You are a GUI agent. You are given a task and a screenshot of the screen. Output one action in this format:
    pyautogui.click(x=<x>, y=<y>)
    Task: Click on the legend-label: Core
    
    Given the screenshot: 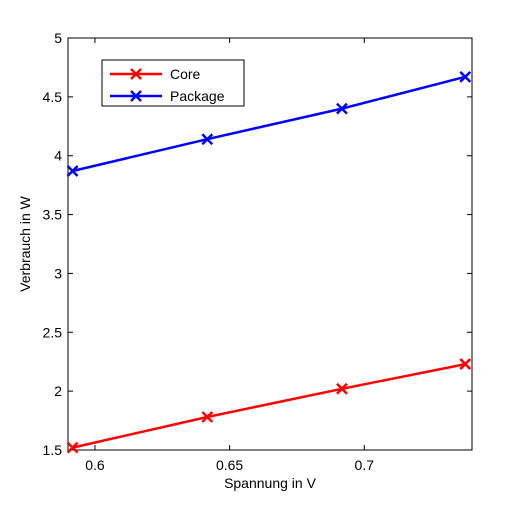 What is the action you would take?
    pyautogui.click(x=185, y=74)
    